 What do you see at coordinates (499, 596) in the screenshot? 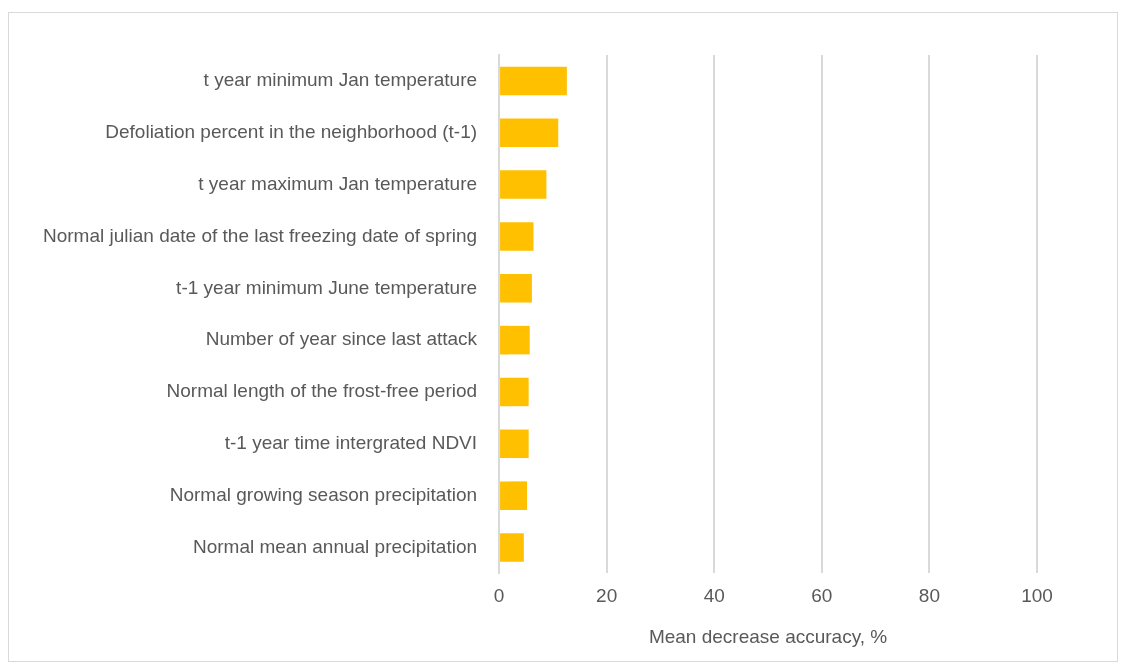
I see `x-tick-label: 0` at bounding box center [499, 596].